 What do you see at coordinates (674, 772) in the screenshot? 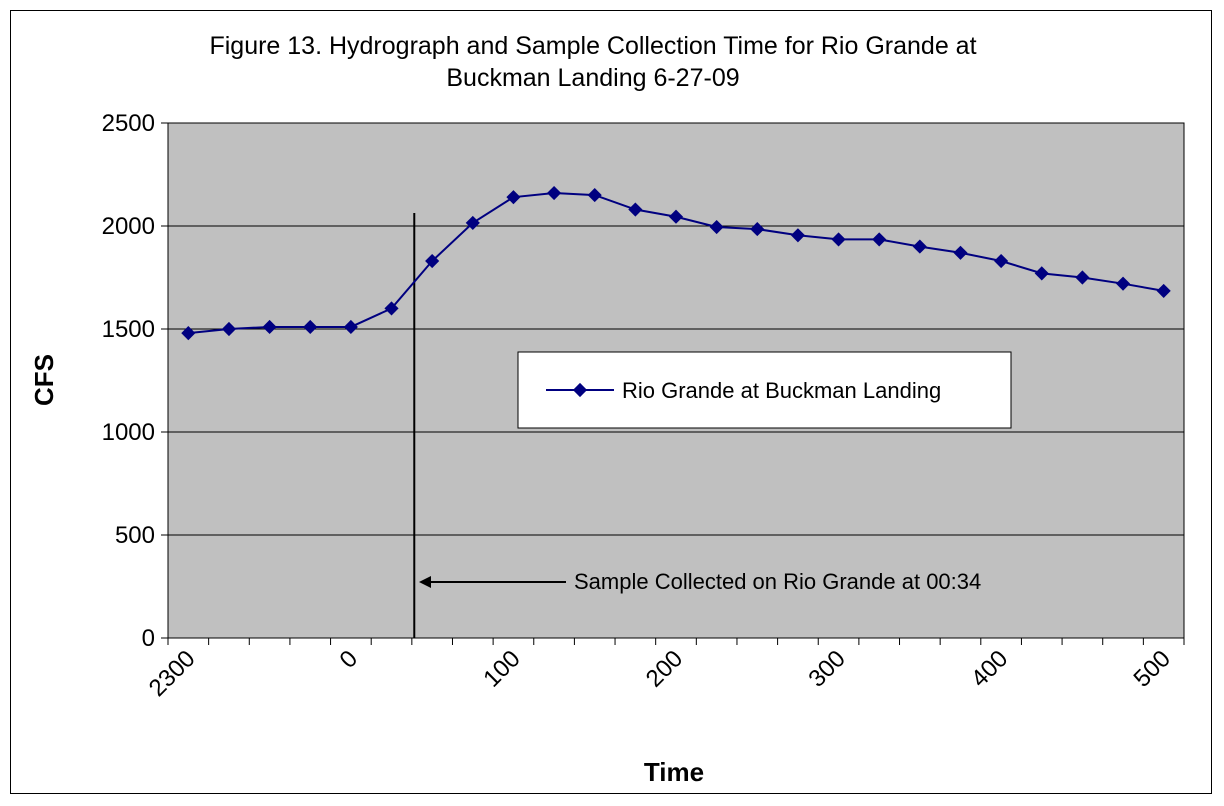
I see `x-axis-title: Time` at bounding box center [674, 772].